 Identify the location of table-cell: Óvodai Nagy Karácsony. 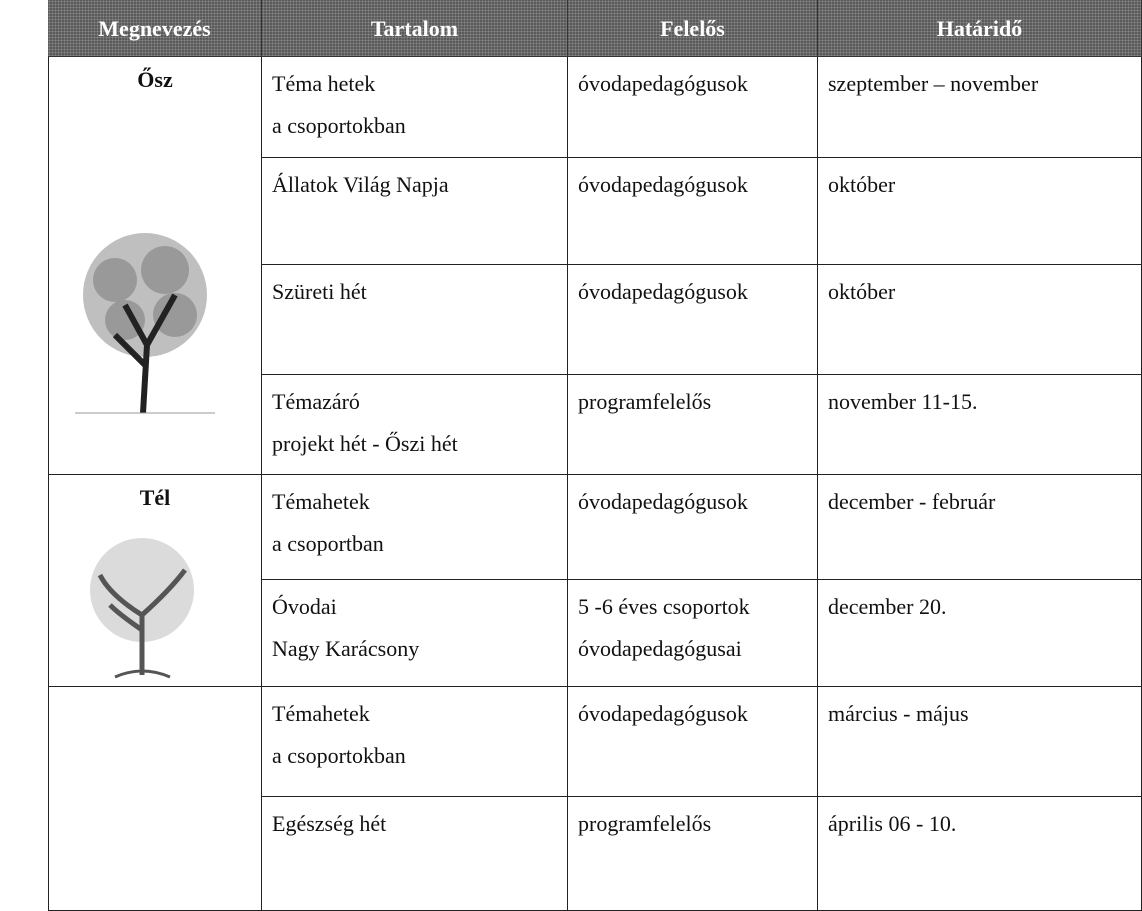
(415, 633).